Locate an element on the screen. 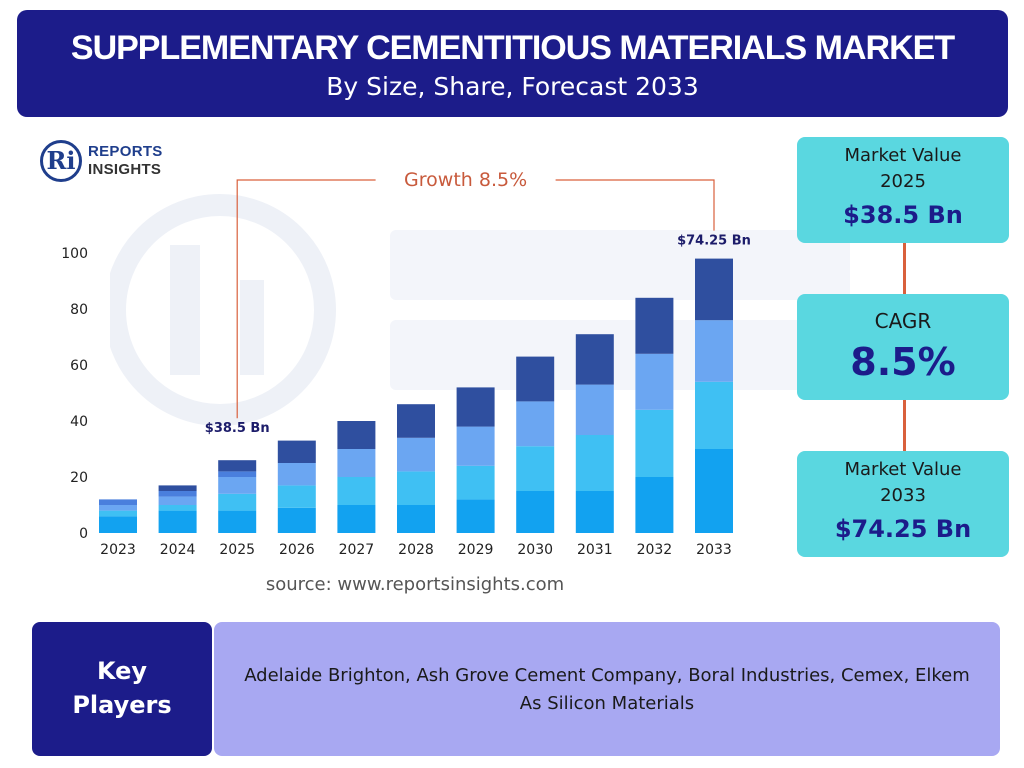 This screenshot has height=768, width=1024. growth-label: Growth 8.5% is located at coordinates (465, 180).